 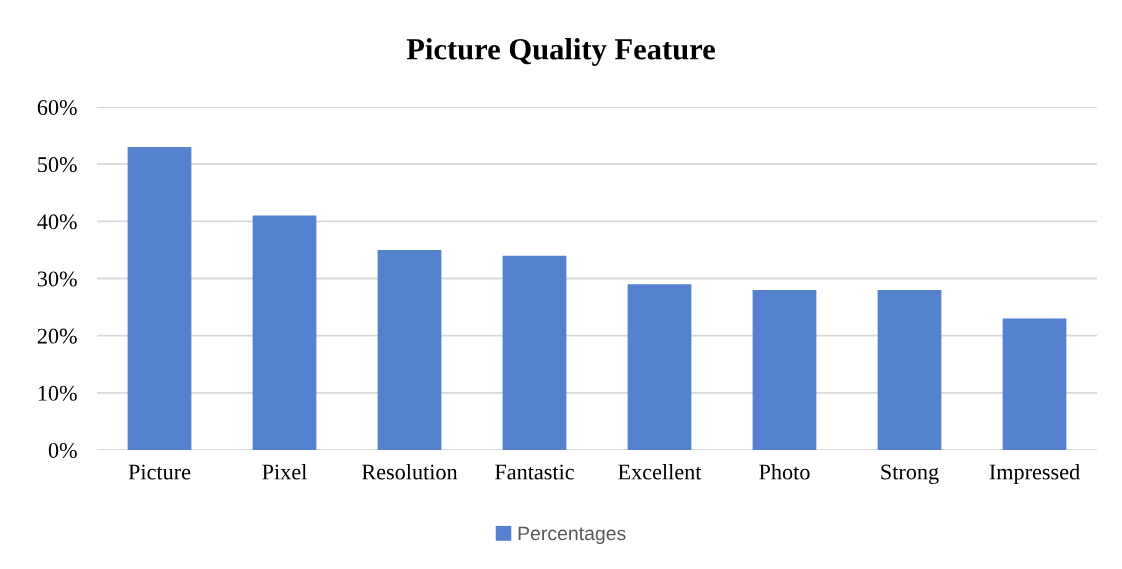 What do you see at coordinates (57, 336) in the screenshot?
I see `y-tick-label: 20%` at bounding box center [57, 336].